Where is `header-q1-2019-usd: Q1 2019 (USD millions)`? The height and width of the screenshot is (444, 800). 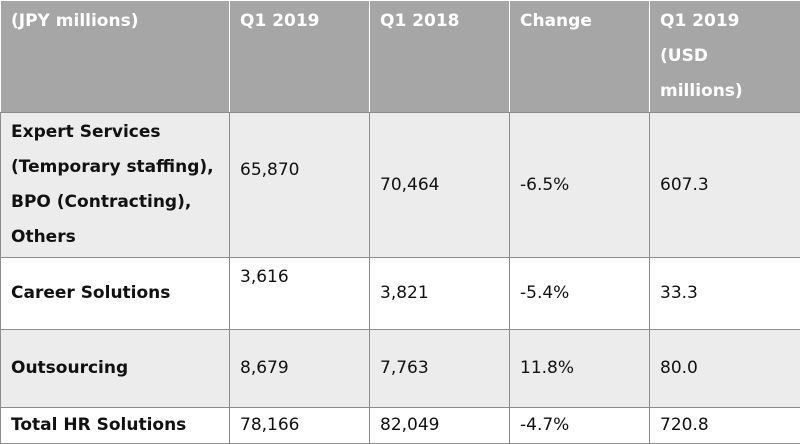
header-q1-2019-usd: Q1 2019 (USD millions) is located at coordinates (725, 57).